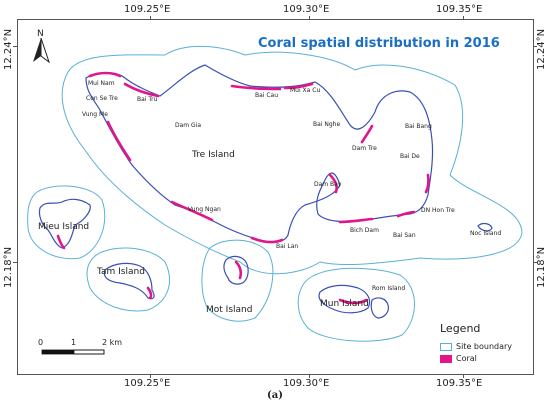 The image size is (550, 408). Describe the element at coordinates (275, 395) in the screenshot. I see `figure-caption: (a)` at that location.